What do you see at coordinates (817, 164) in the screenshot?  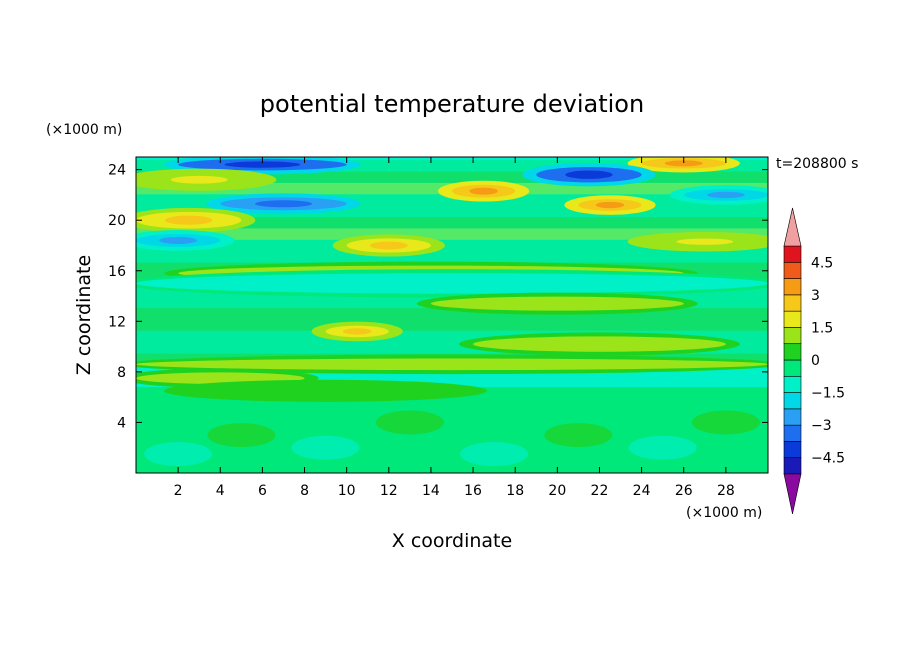 I see `time-label: t=208800 s` at bounding box center [817, 164].